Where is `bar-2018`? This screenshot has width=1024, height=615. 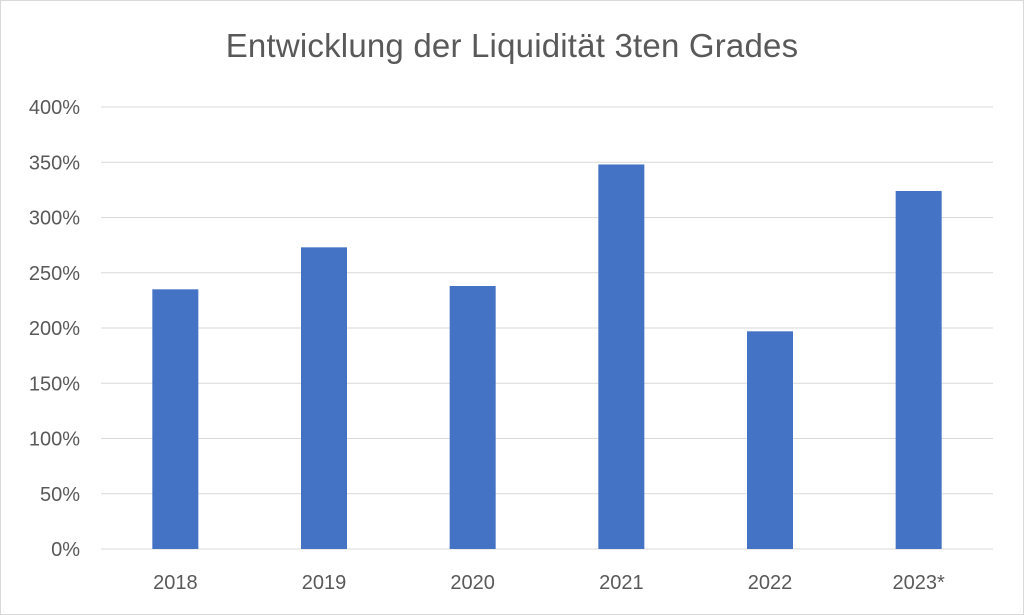 bar-2018 is located at coordinates (175, 419).